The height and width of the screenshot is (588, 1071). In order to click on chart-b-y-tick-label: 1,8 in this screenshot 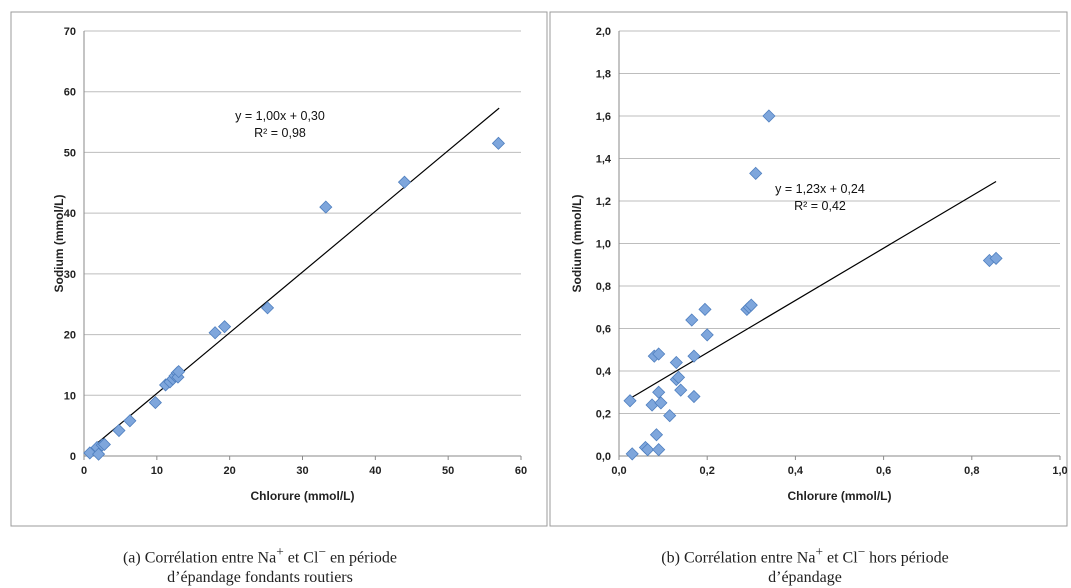, I will do `click(603, 75)`.